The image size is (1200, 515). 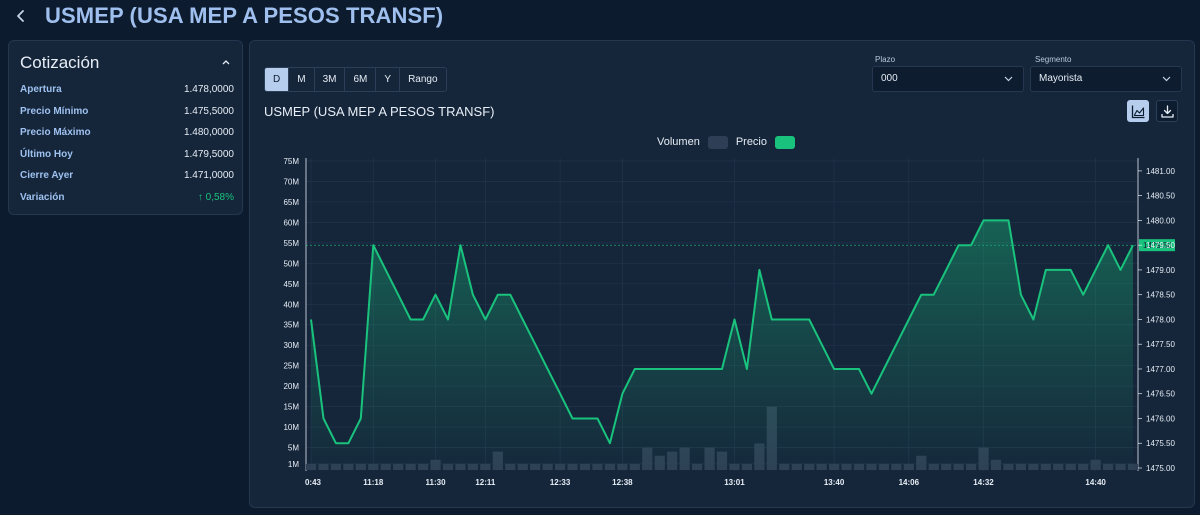 What do you see at coordinates (291, 202) in the screenshot?
I see `y-left-tick-label: 65M` at bounding box center [291, 202].